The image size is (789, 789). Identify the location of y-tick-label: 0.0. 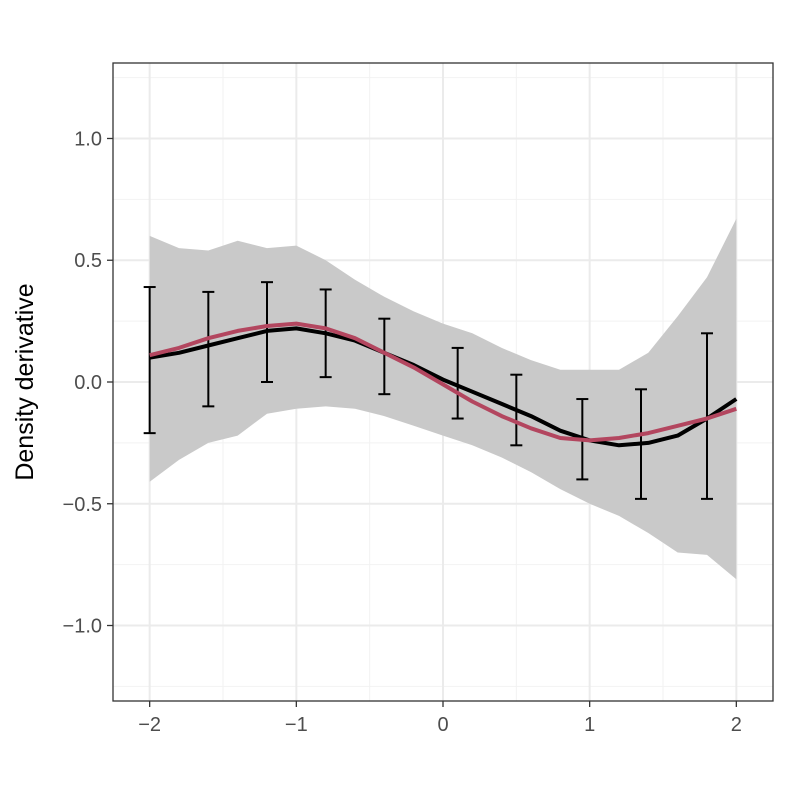
(88, 383).